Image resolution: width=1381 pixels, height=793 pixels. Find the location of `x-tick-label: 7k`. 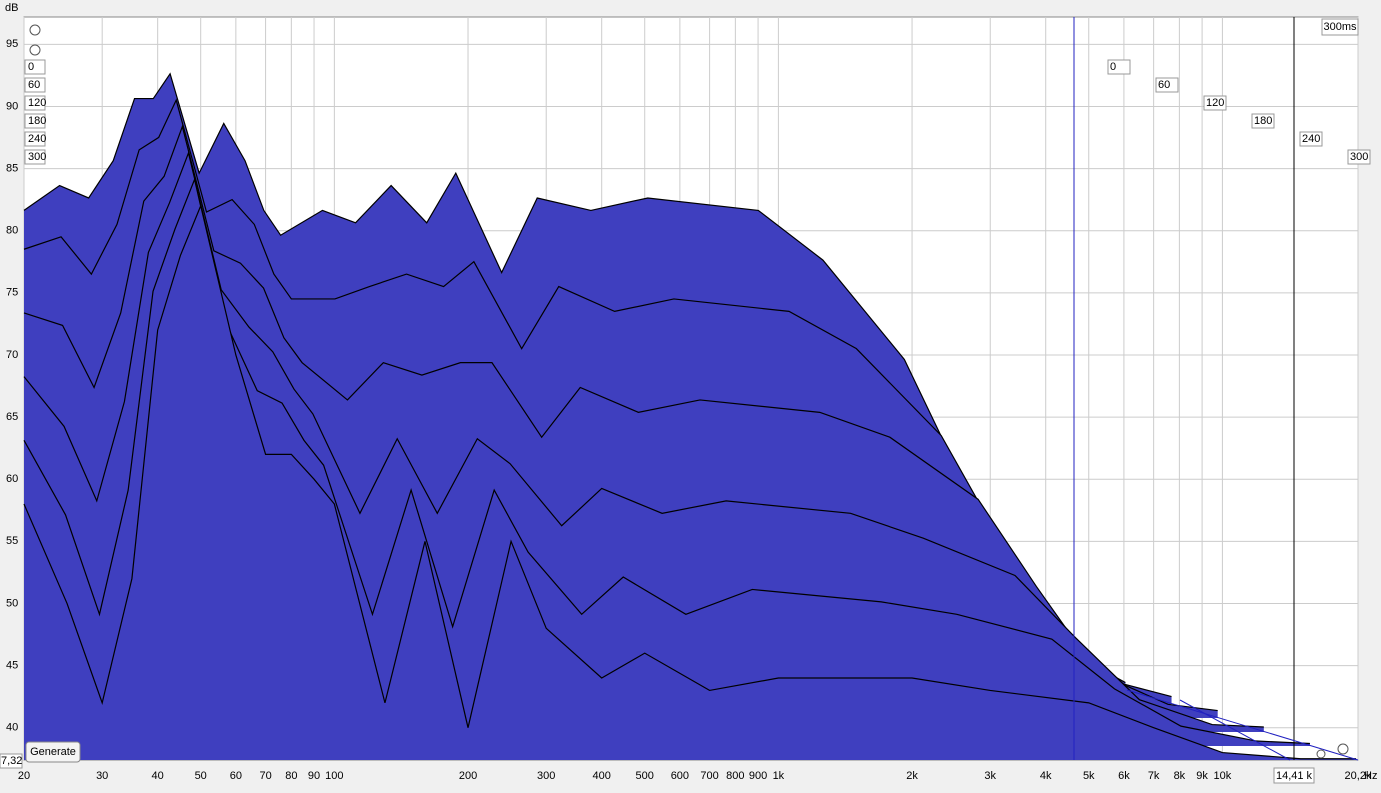

x-tick-label: 7k is located at coordinates (1154, 776).